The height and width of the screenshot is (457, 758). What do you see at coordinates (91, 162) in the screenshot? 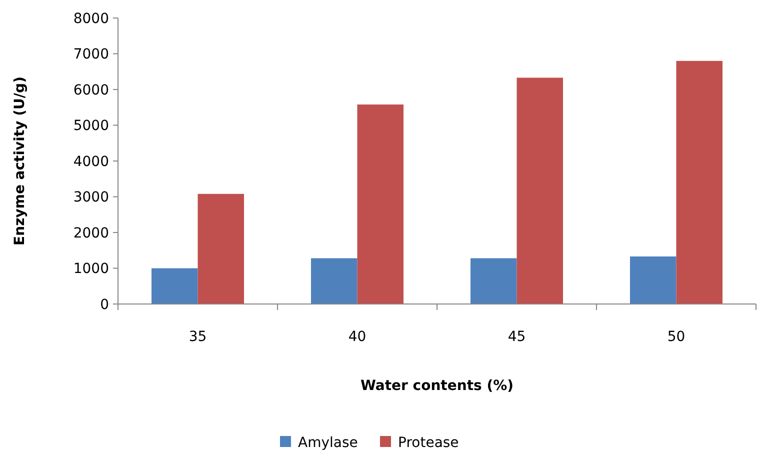
I see `y-tick-label: 4000` at bounding box center [91, 162].